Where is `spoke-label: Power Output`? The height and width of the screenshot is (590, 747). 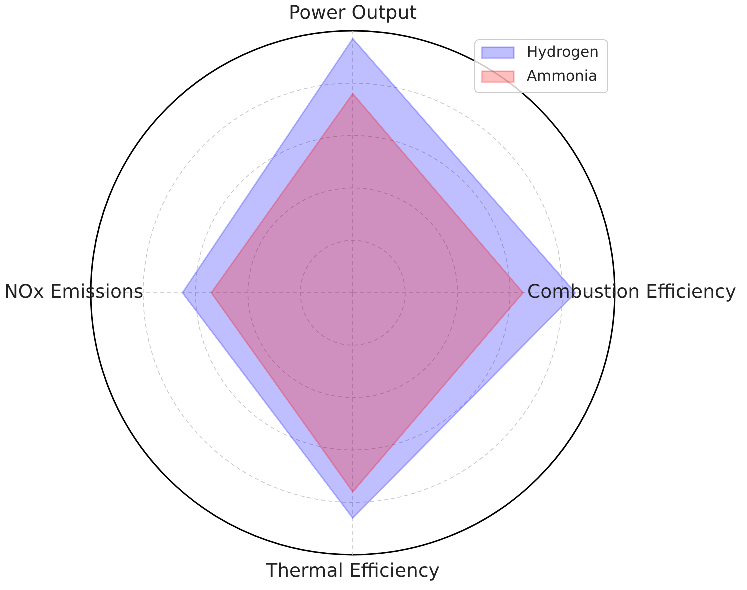
spoke-label: Power Output is located at coordinates (353, 13).